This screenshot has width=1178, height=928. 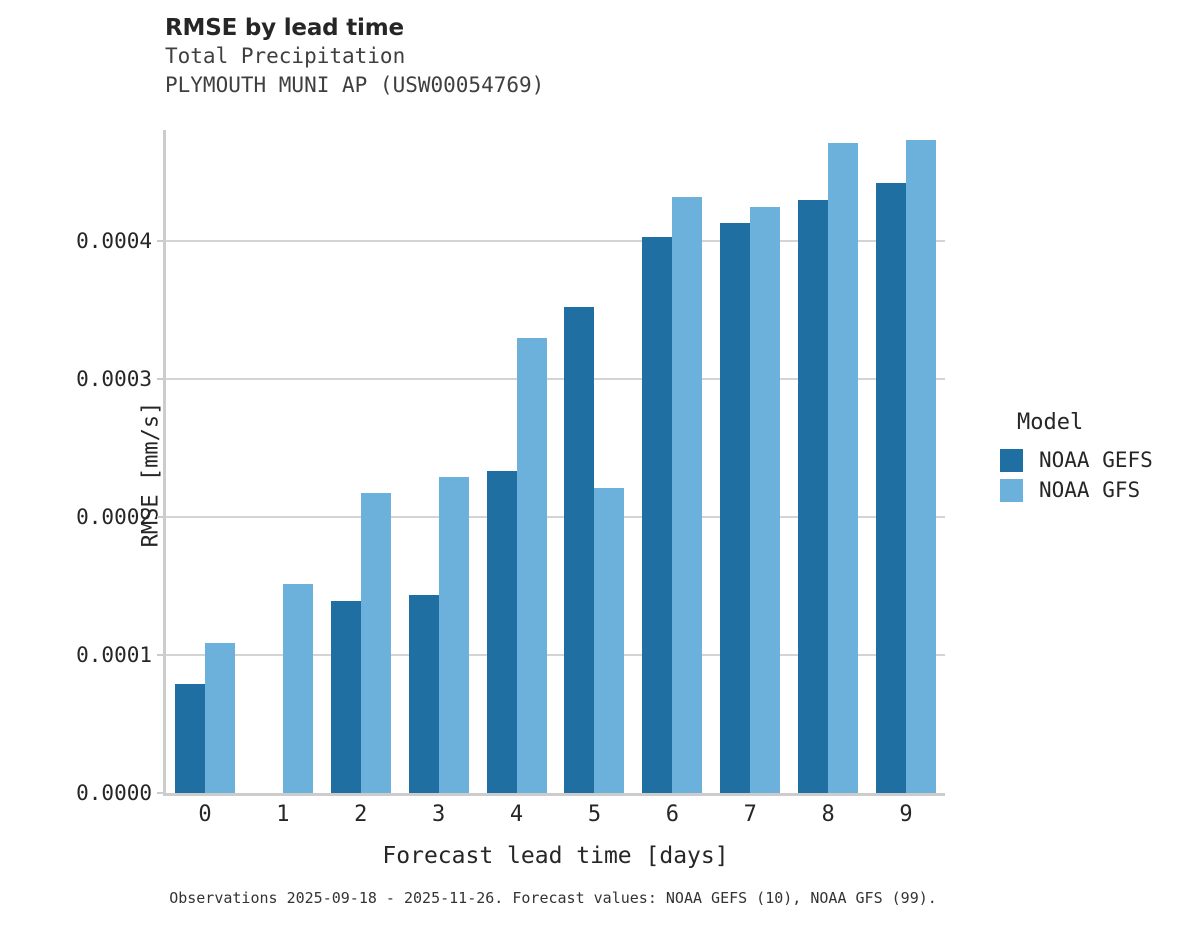 I want to click on x-tick-label: 8, so click(x=828, y=814).